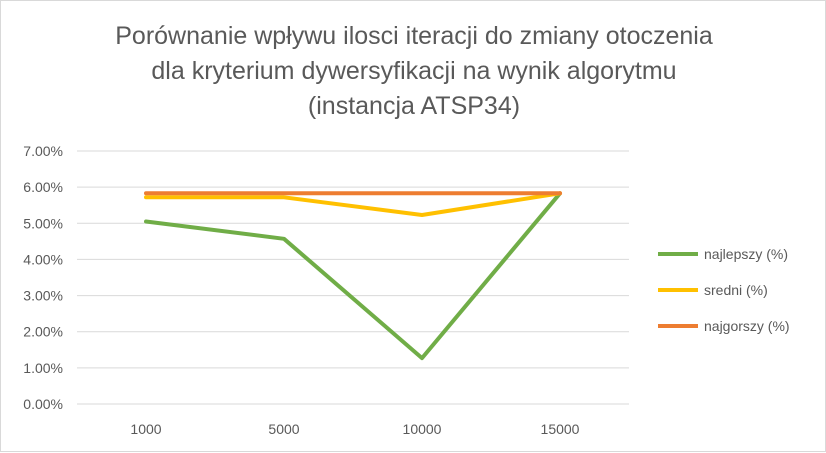  Describe the element at coordinates (283, 429) in the screenshot. I see `x-tick-label: 5000` at that location.